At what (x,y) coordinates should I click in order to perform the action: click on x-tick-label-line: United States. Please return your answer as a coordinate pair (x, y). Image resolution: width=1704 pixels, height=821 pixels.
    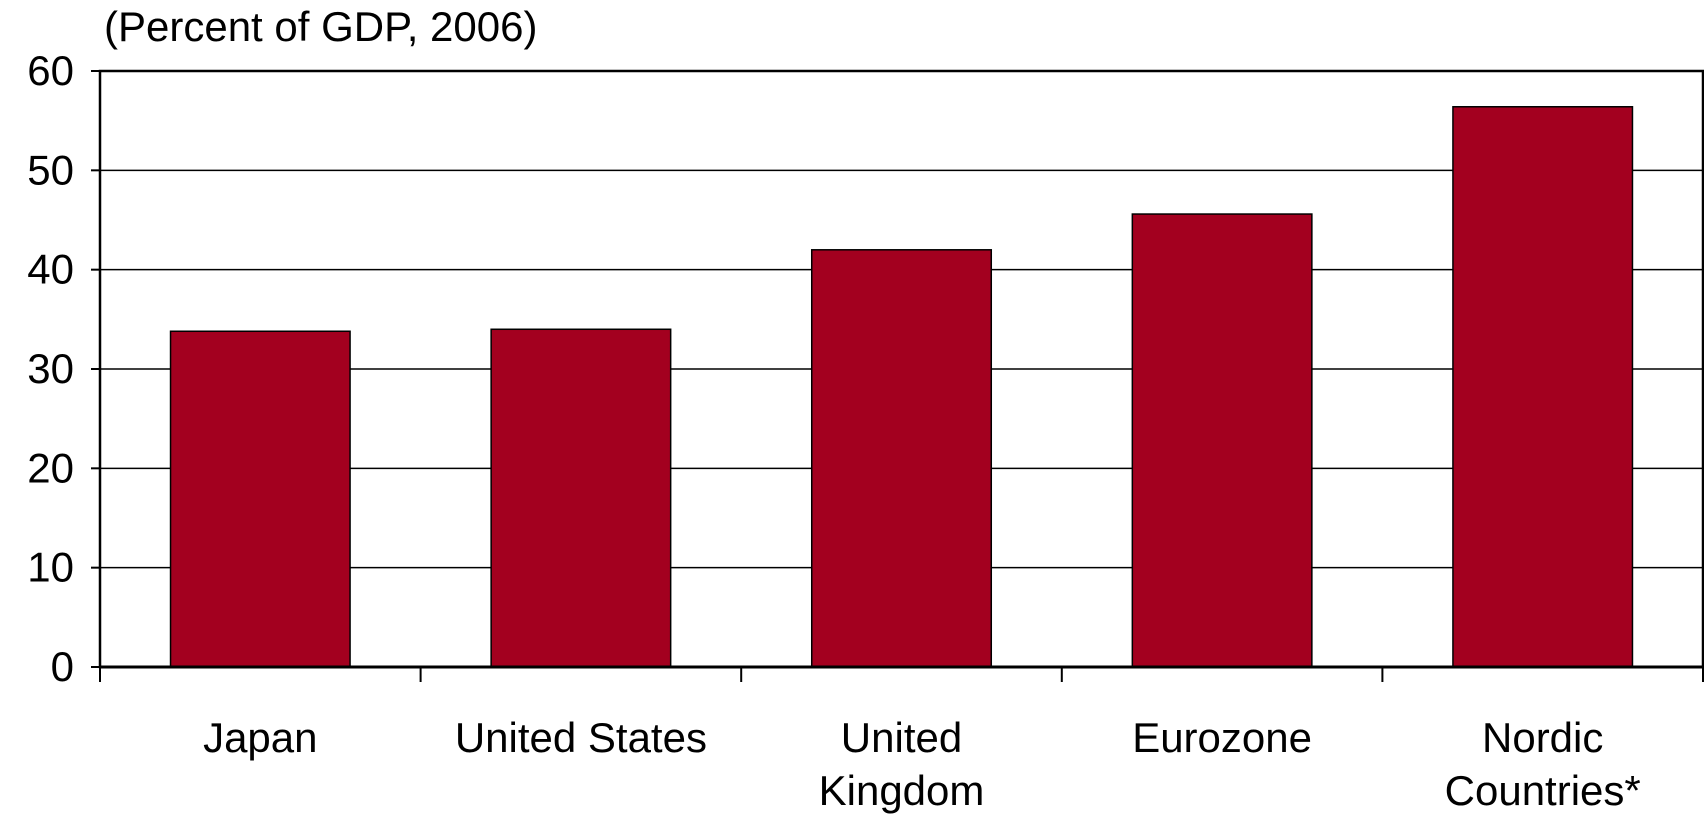
    Looking at the image, I should click on (581, 737).